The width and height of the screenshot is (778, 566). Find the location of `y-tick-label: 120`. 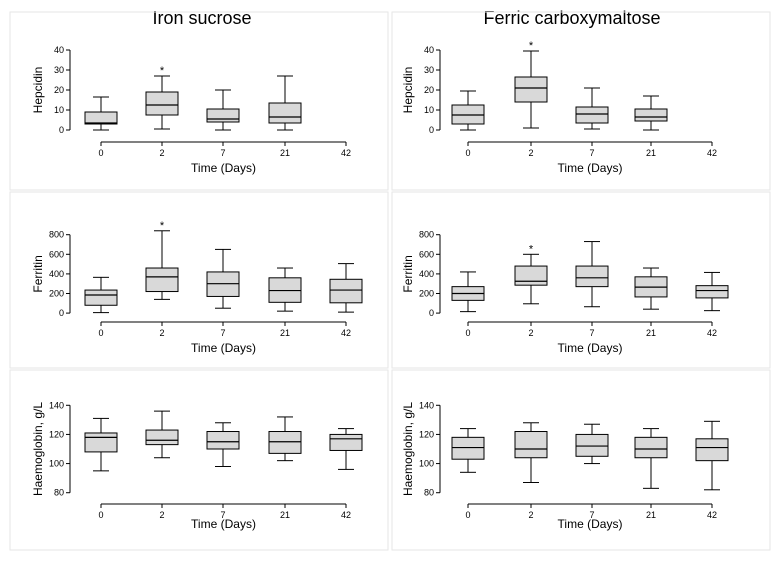

y-tick-label: 120 is located at coordinates (426, 434).